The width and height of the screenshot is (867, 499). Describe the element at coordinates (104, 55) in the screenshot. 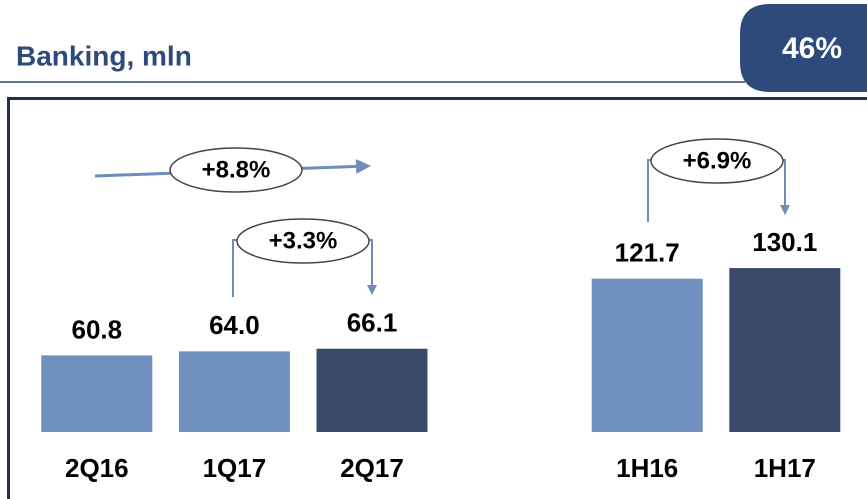

I see `chart-title: Banking, mln` at that location.